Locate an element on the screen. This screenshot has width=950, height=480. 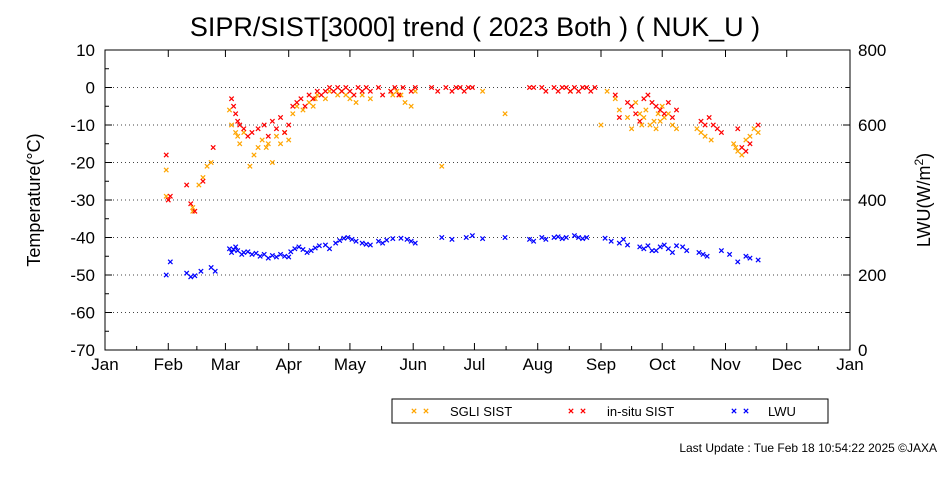
x-tick-label: Aug is located at coordinates (538, 364).